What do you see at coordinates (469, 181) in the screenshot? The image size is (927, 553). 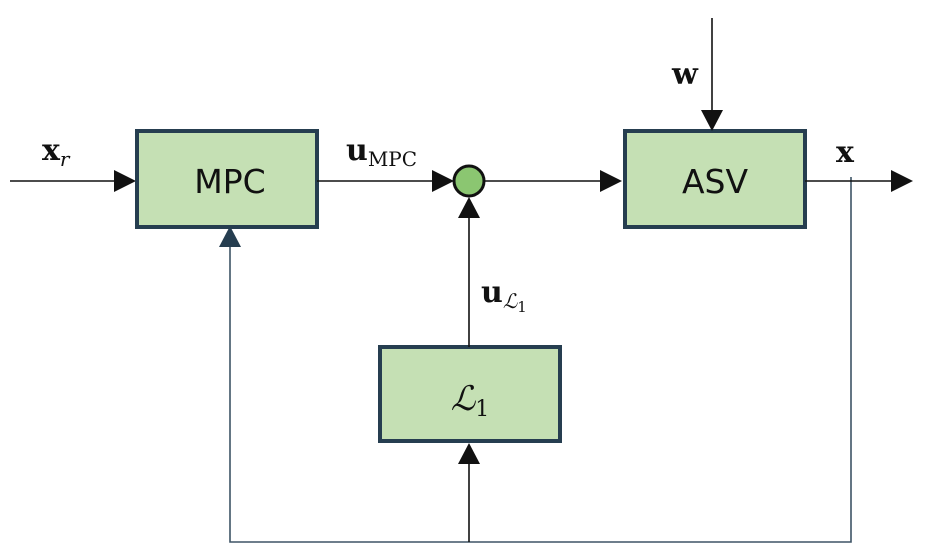 I see `summing-junction` at bounding box center [469, 181].